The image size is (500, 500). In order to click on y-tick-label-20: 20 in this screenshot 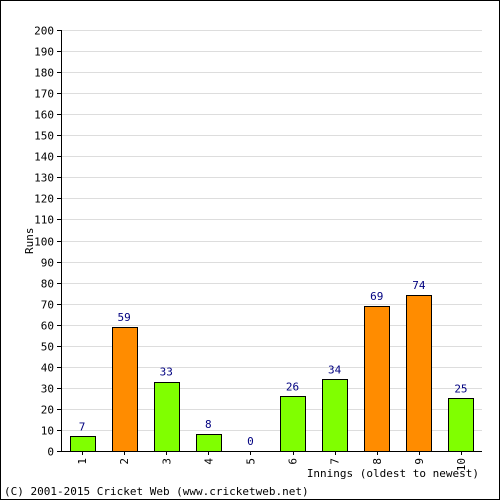, I will do `click(47, 410)`.